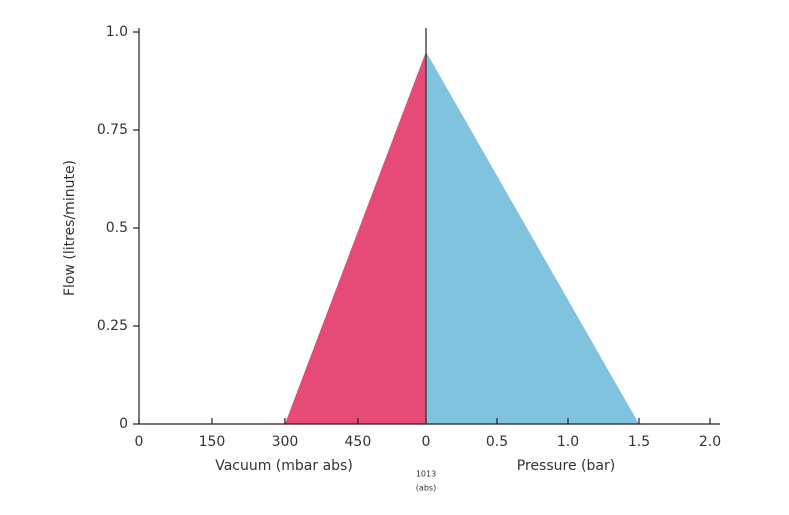 The image size is (789, 515). Describe the element at coordinates (497, 442) in the screenshot. I see `x-tick-label: 0.5` at that location.